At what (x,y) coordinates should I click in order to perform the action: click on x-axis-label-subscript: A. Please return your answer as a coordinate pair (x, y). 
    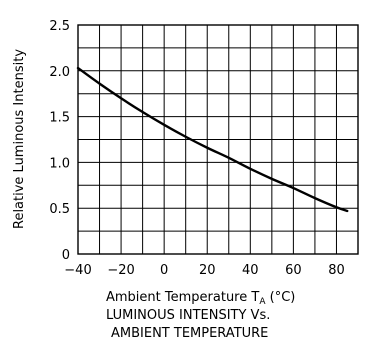
    Looking at the image, I should click on (262, 302).